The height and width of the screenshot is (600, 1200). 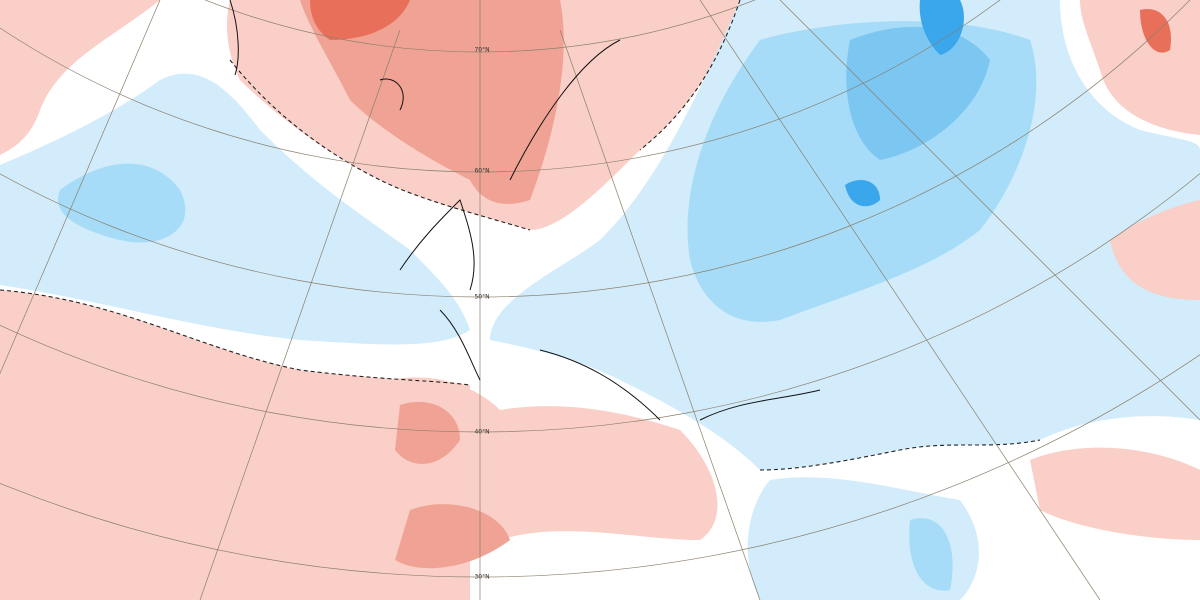 What do you see at coordinates (481, 50) in the screenshot?
I see `latitude-label: 70°N` at bounding box center [481, 50].